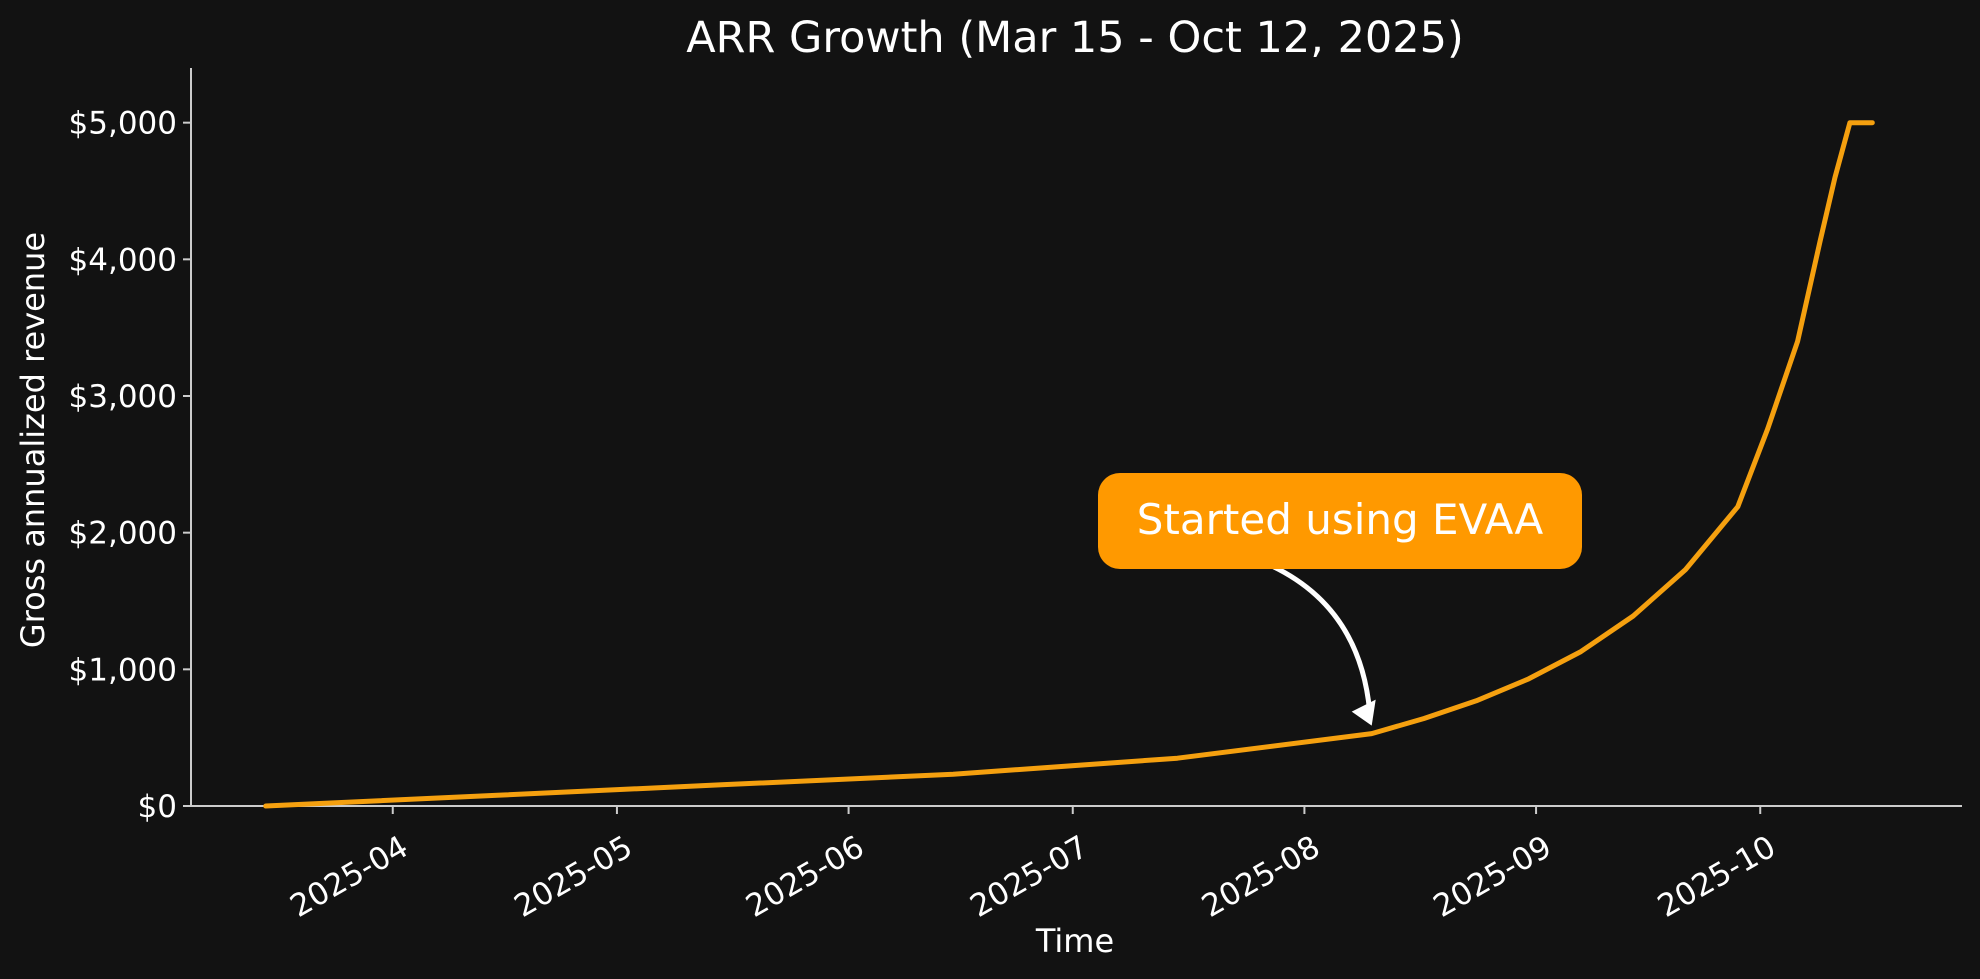 This screenshot has width=1980, height=979. I want to click on y-tick-label: $0, so click(157, 807).